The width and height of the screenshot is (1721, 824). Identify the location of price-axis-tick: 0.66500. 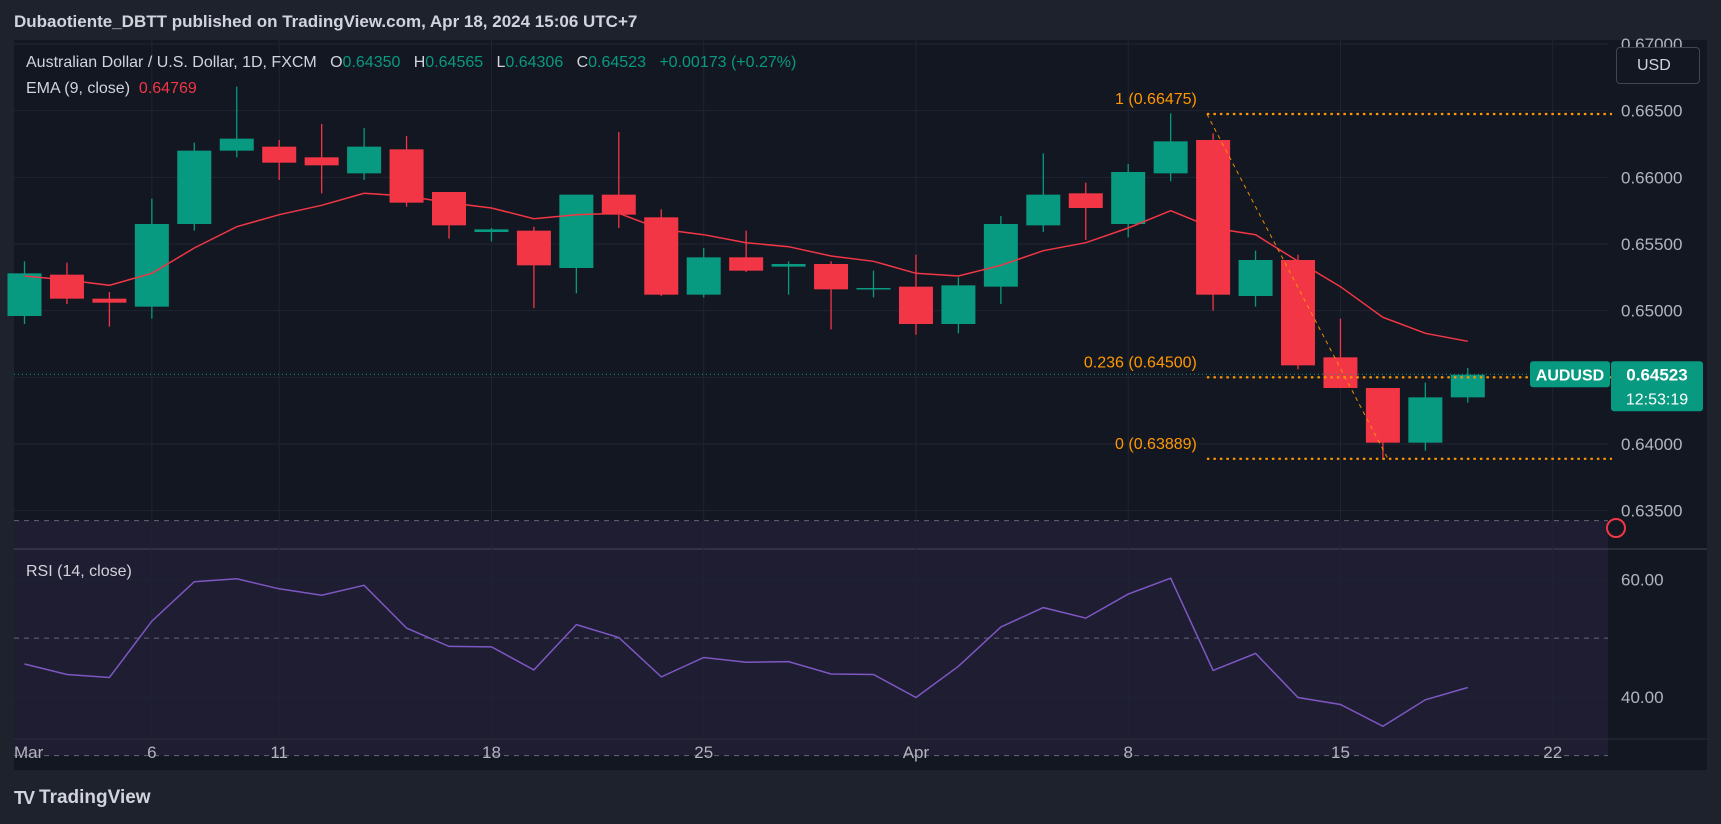
(1651, 111).